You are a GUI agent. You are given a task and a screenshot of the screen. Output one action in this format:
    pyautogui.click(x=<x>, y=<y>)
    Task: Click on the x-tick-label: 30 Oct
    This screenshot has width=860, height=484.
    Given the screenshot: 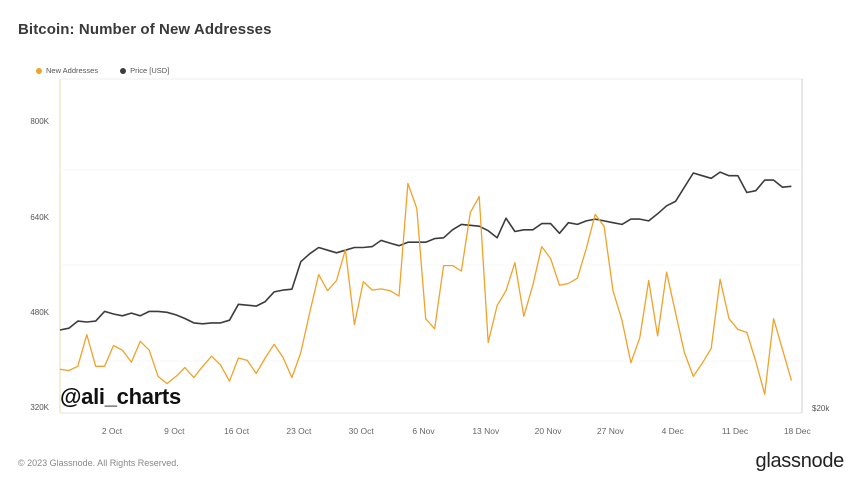 What is the action you would take?
    pyautogui.click(x=361, y=431)
    